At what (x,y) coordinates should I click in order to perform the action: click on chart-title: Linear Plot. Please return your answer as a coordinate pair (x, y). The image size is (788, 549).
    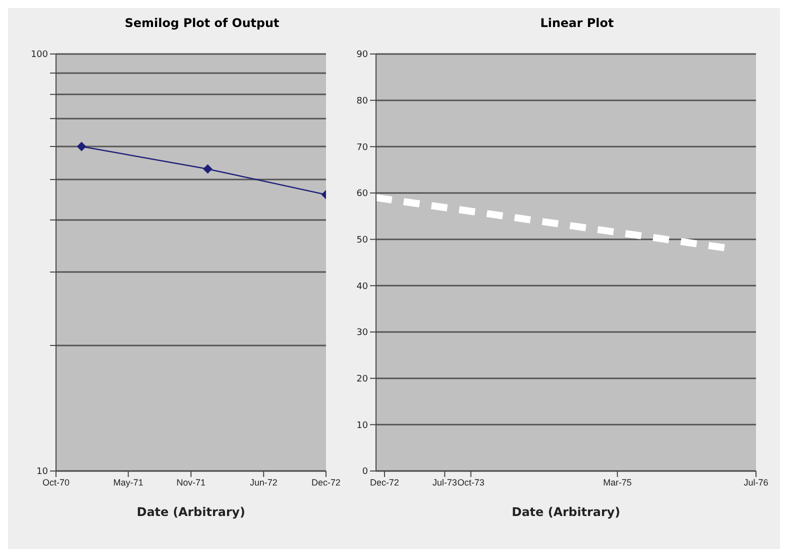
    Looking at the image, I should click on (577, 24).